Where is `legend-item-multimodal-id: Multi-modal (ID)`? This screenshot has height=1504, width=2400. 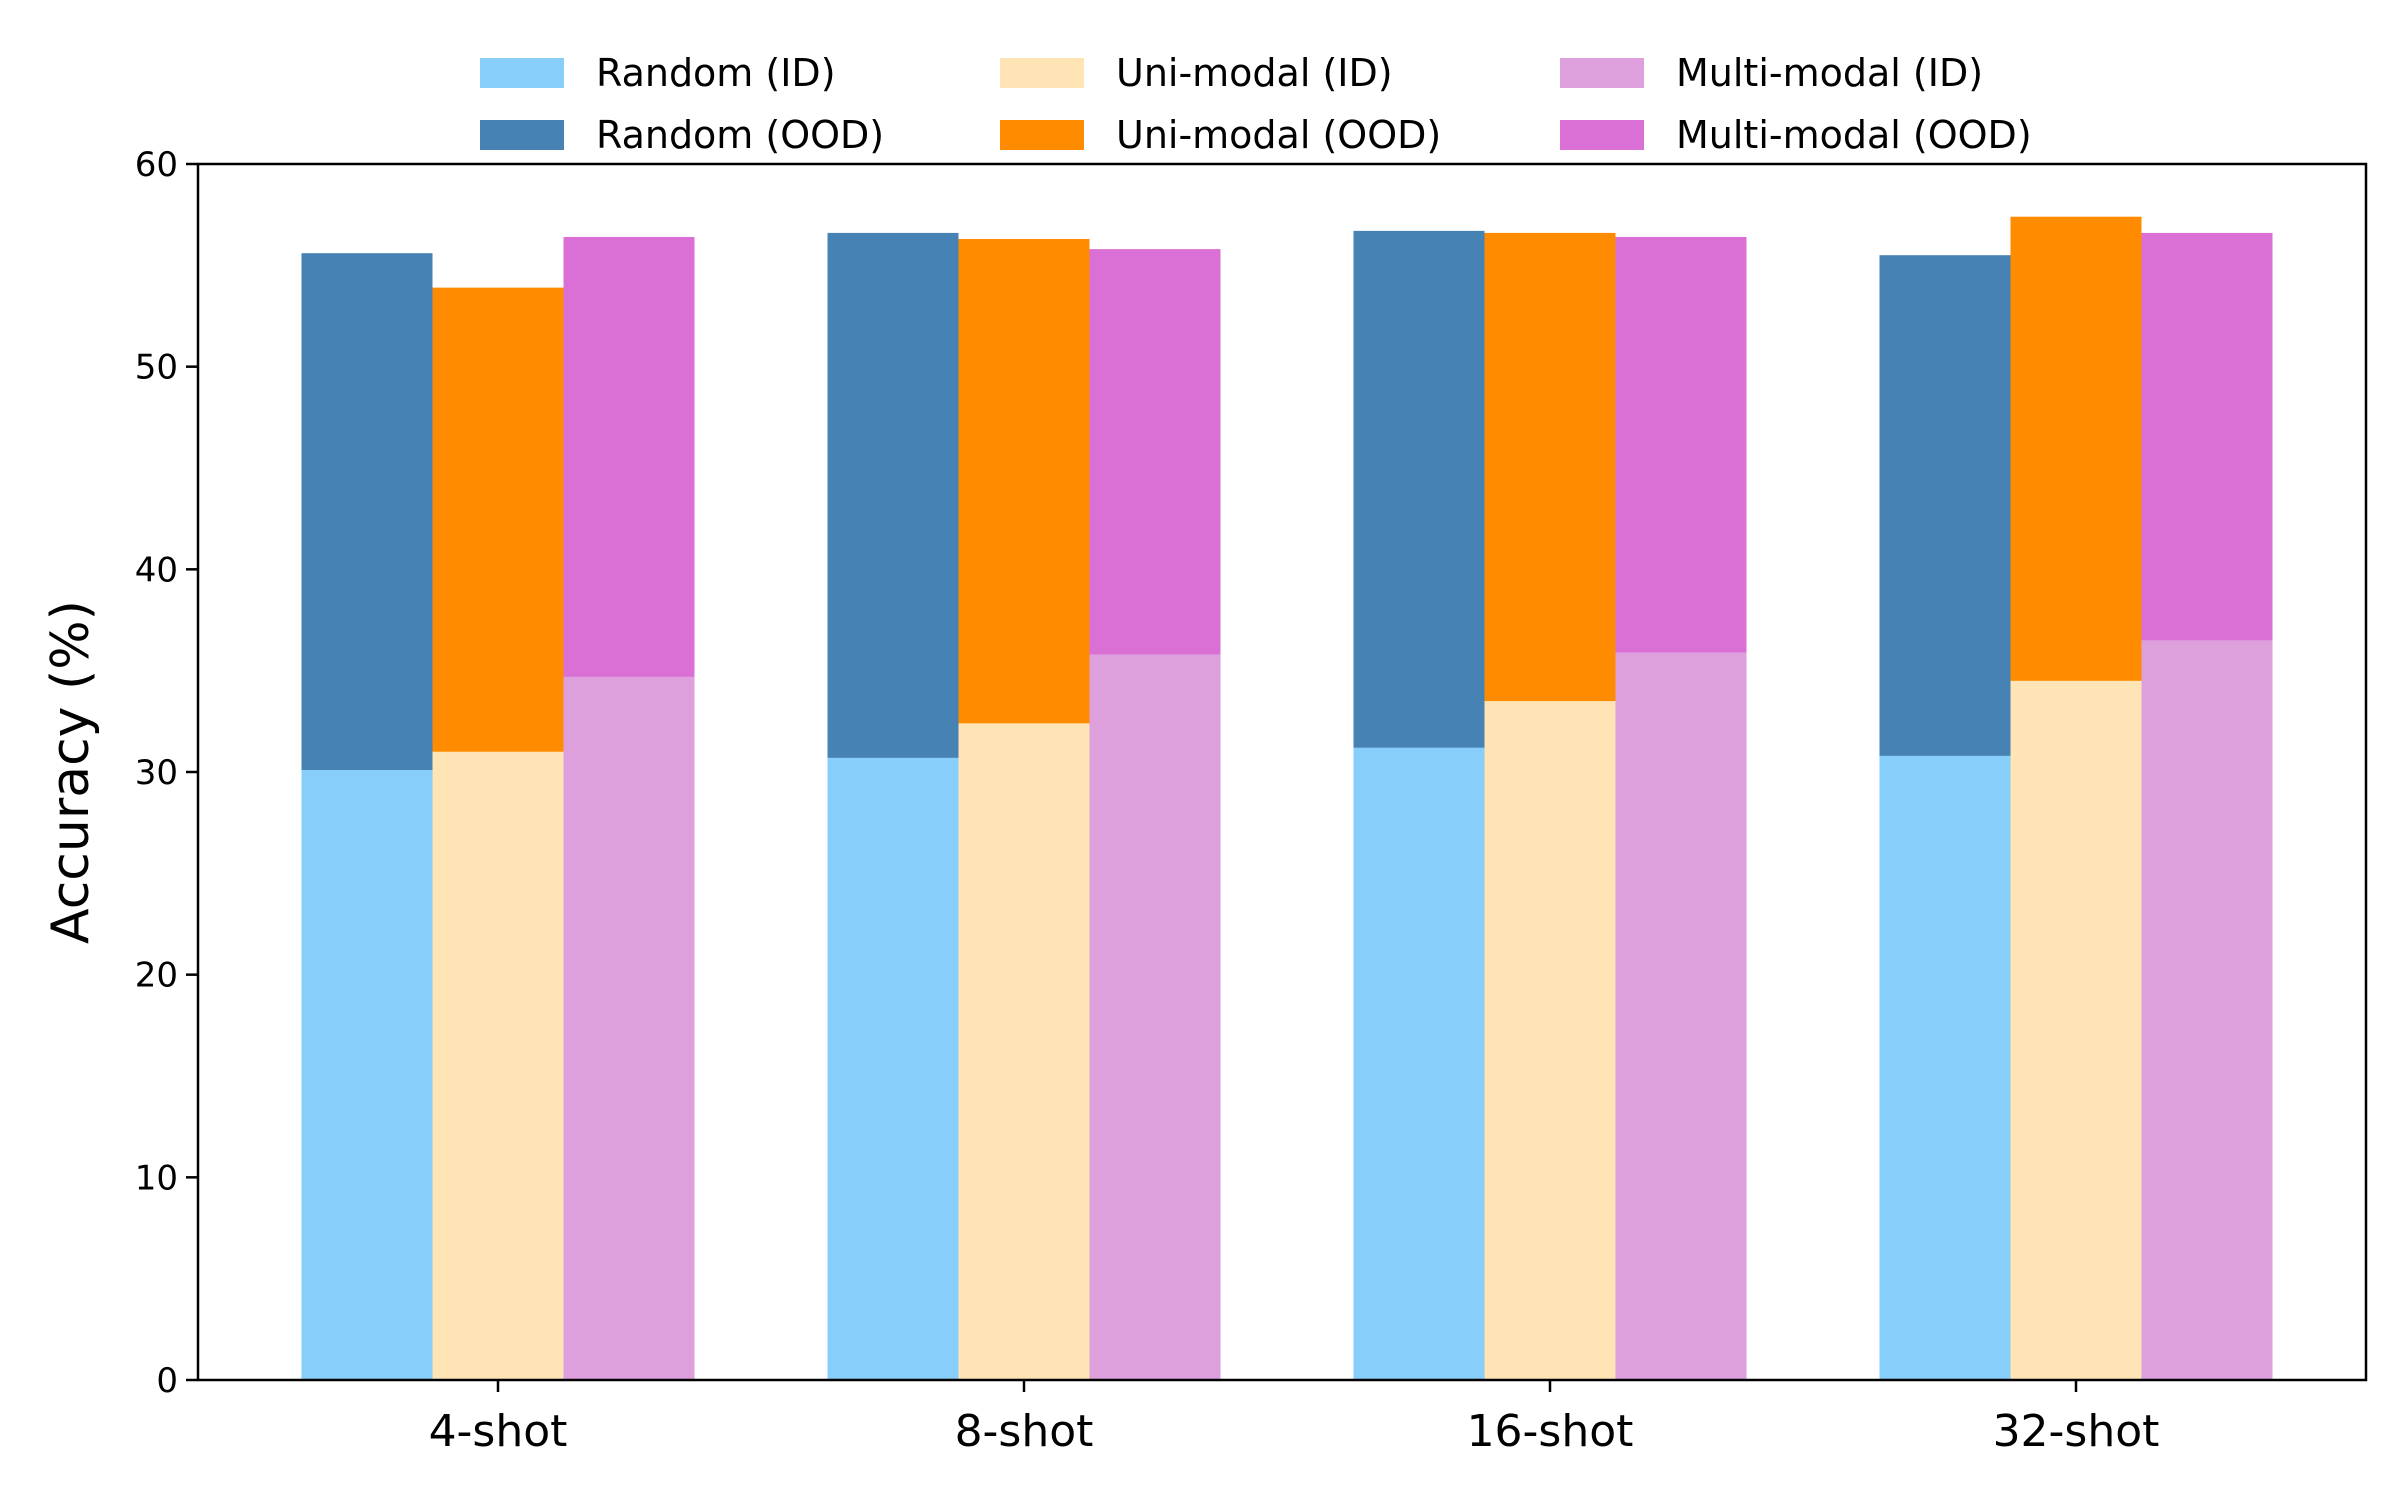
legend-item-multimodal-id: Multi-modal (ID) is located at coordinates (1771, 73).